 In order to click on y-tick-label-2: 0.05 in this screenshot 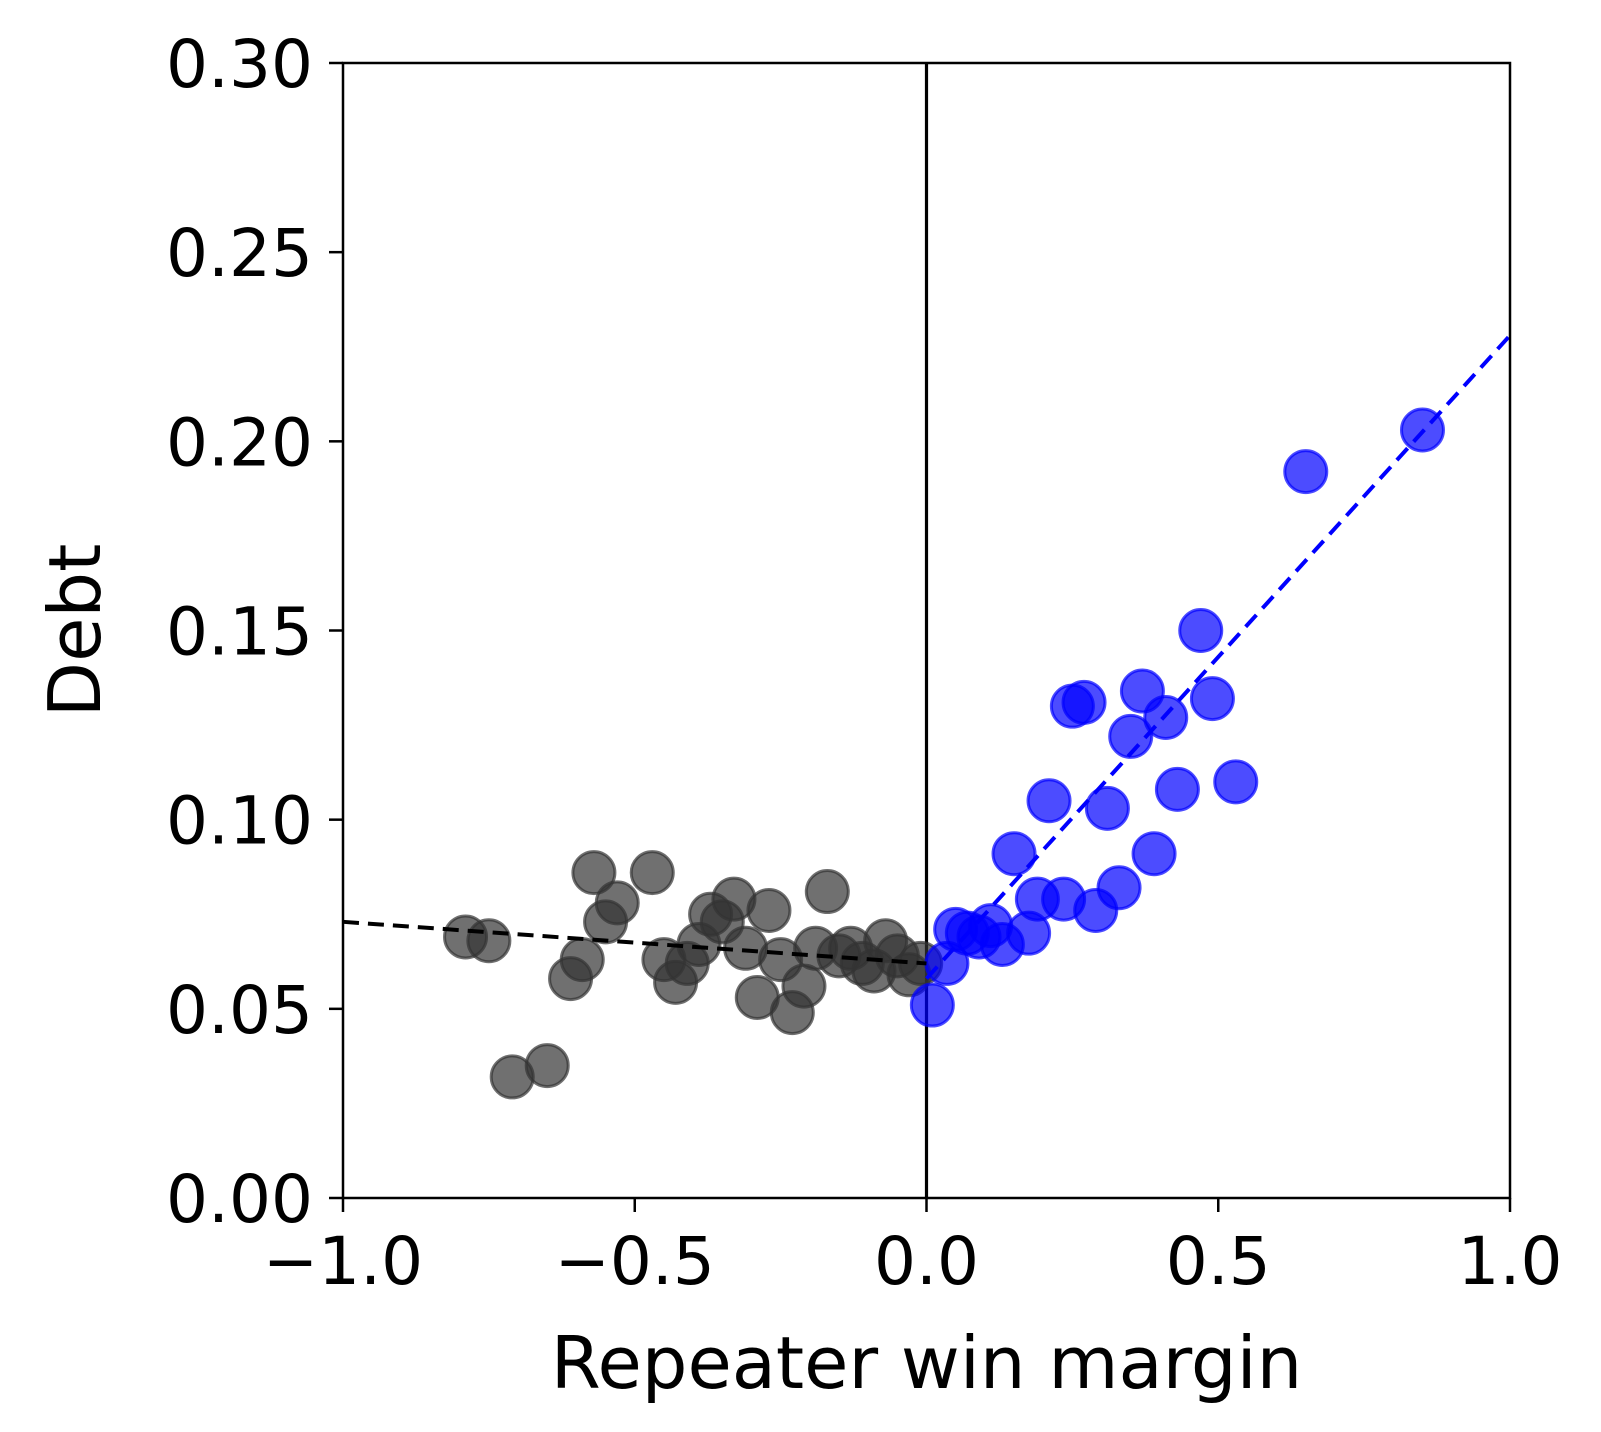, I will do `click(239, 1010)`.